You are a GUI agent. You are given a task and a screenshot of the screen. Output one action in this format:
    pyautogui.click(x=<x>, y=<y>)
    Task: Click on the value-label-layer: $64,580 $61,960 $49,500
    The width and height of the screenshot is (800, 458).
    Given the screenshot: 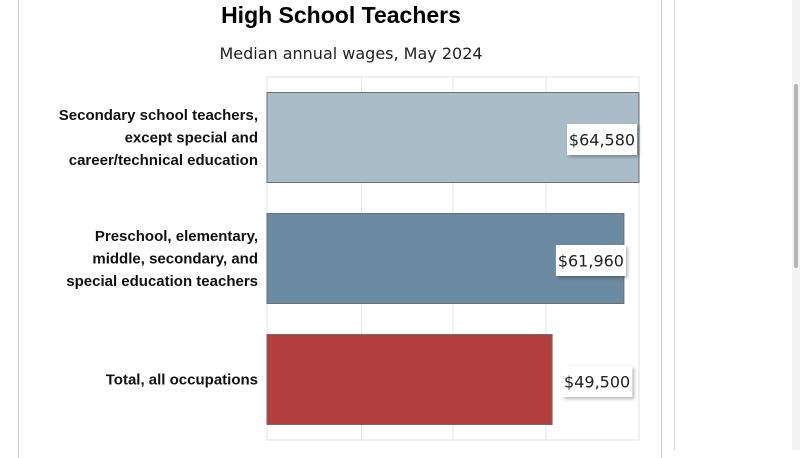 What is the action you would take?
    pyautogui.click(x=596, y=260)
    